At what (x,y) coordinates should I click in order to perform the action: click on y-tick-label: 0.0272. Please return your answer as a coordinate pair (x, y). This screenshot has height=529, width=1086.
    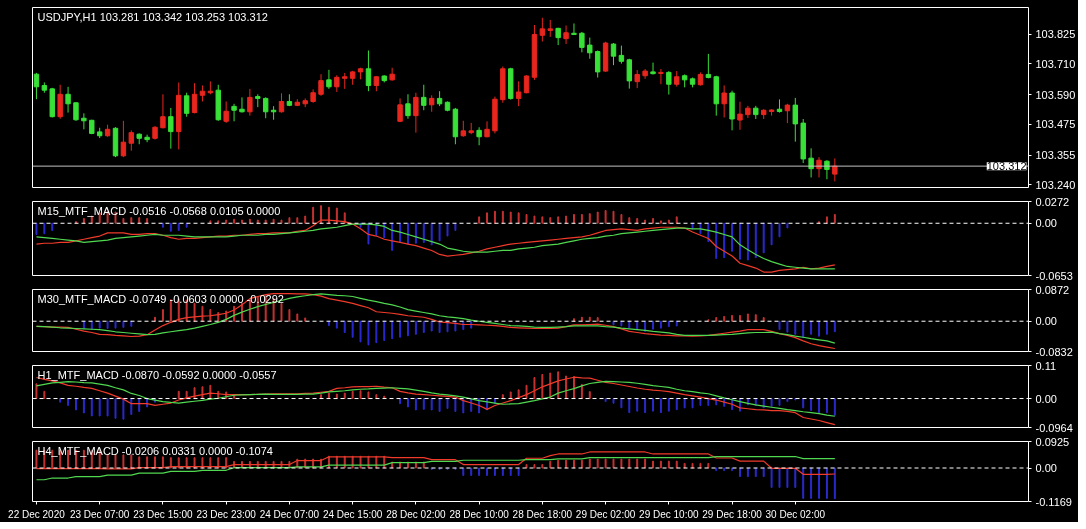
    Looking at the image, I should click on (1052, 201).